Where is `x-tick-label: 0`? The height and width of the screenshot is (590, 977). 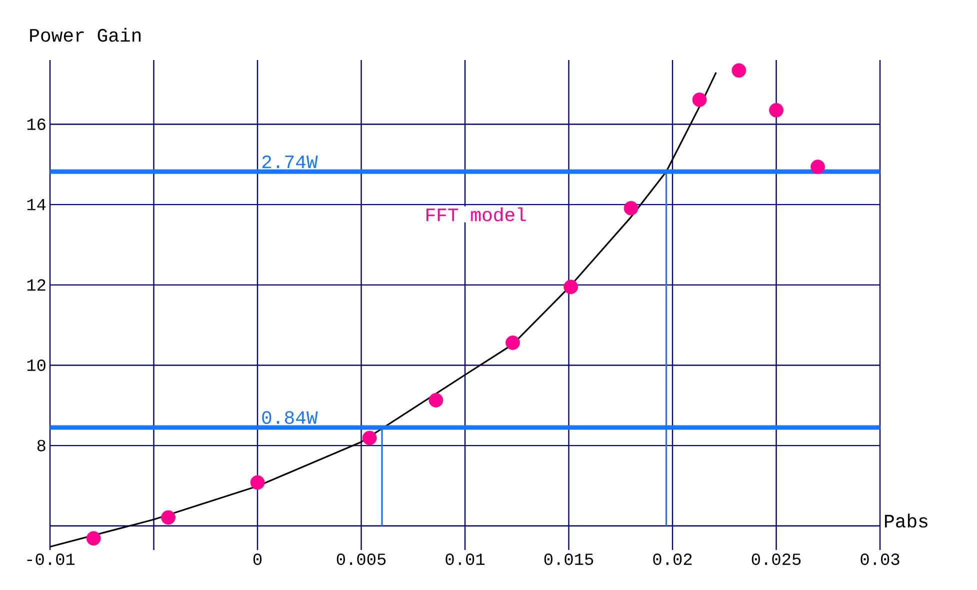 x-tick-label: 0 is located at coordinates (257, 560).